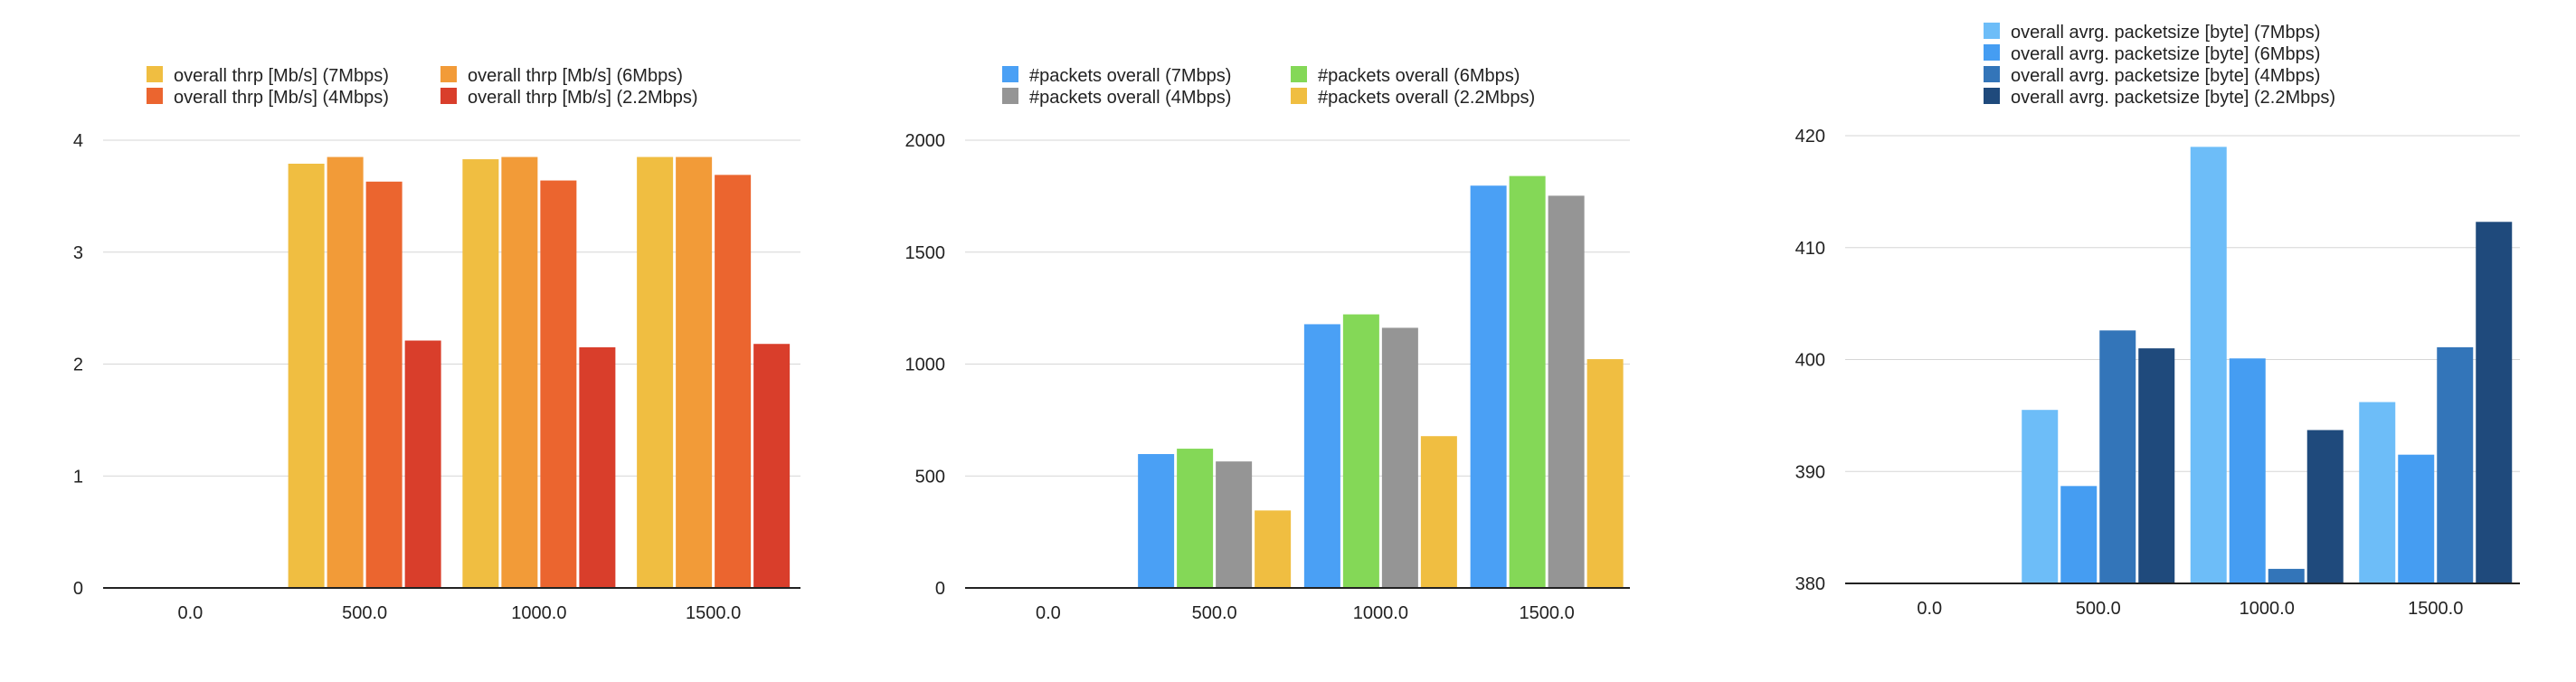 This screenshot has width=2576, height=682. I want to click on y-tick-label: 400, so click(1810, 361).